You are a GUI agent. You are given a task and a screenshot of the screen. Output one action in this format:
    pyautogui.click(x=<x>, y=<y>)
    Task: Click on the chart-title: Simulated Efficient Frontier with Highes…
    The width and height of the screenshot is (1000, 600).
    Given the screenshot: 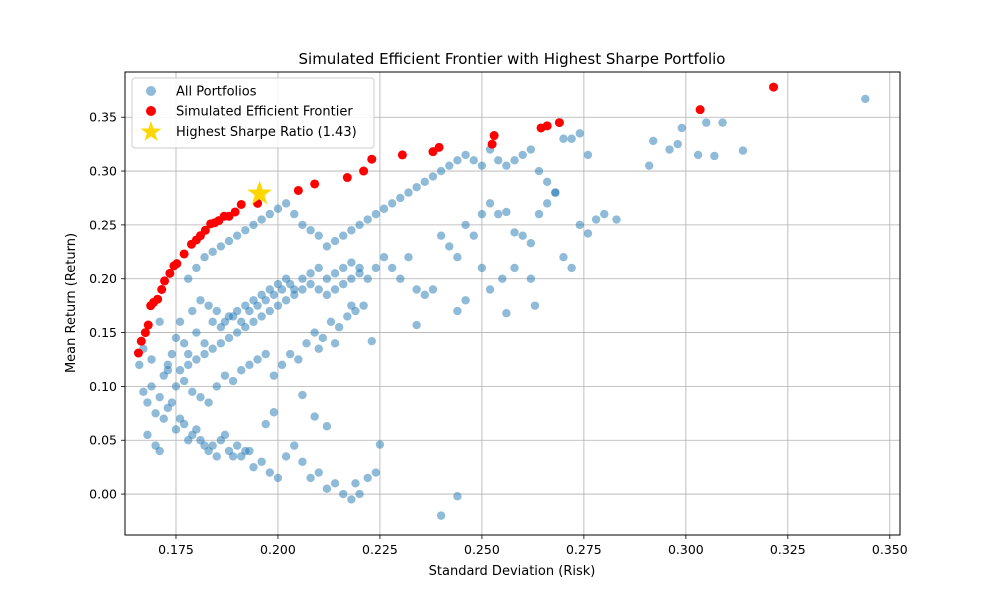 What is the action you would take?
    pyautogui.click(x=512, y=59)
    